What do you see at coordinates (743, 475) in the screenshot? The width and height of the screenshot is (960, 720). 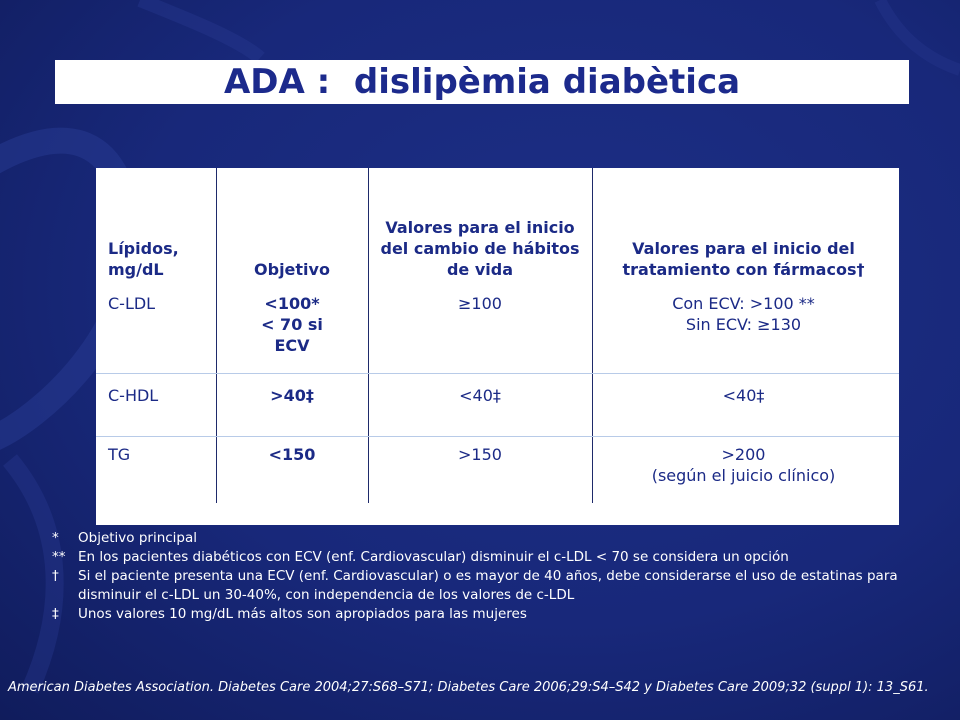 I see `row-tg-drug-line2: (según el juicio clínico)` at bounding box center [743, 475].